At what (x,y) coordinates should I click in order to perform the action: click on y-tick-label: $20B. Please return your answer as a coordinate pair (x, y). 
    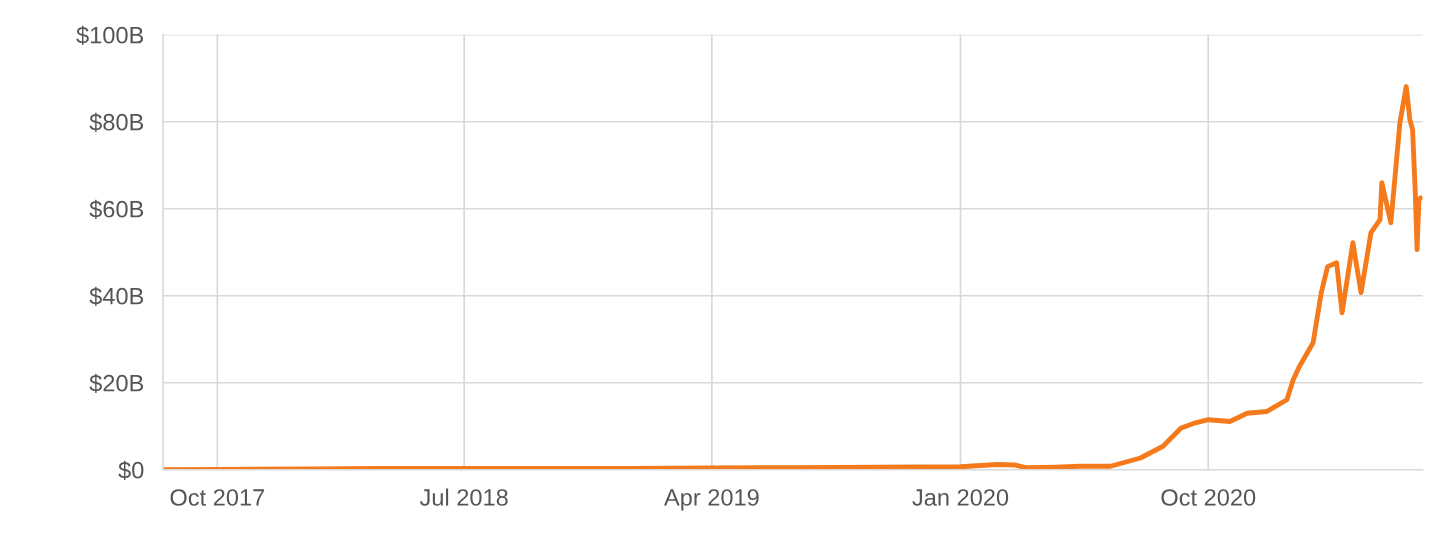
    Looking at the image, I should click on (116, 383).